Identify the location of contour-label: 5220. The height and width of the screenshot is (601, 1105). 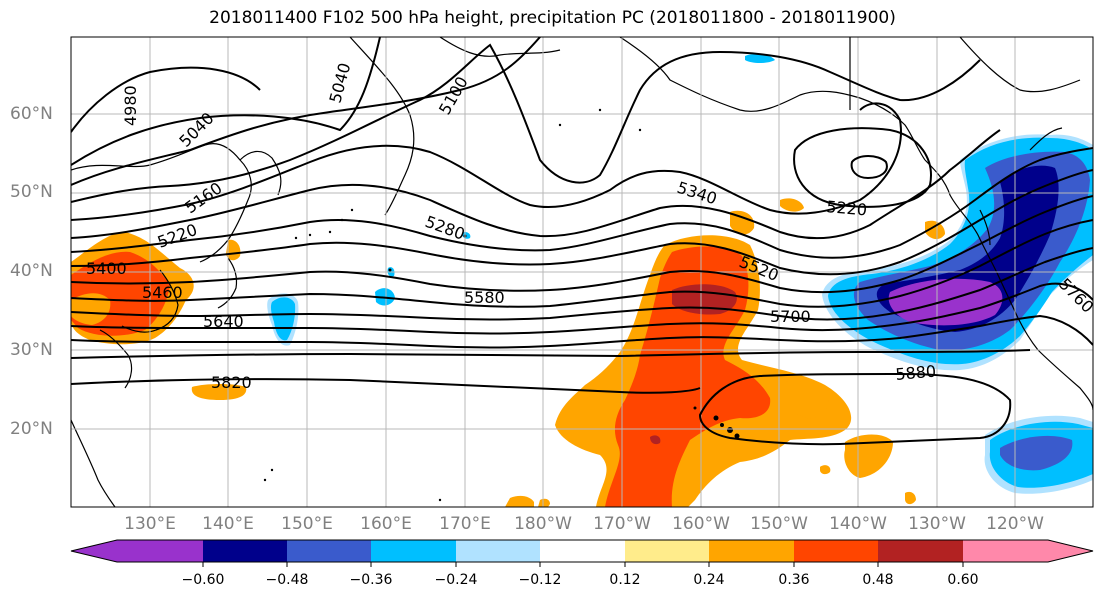
(847, 208).